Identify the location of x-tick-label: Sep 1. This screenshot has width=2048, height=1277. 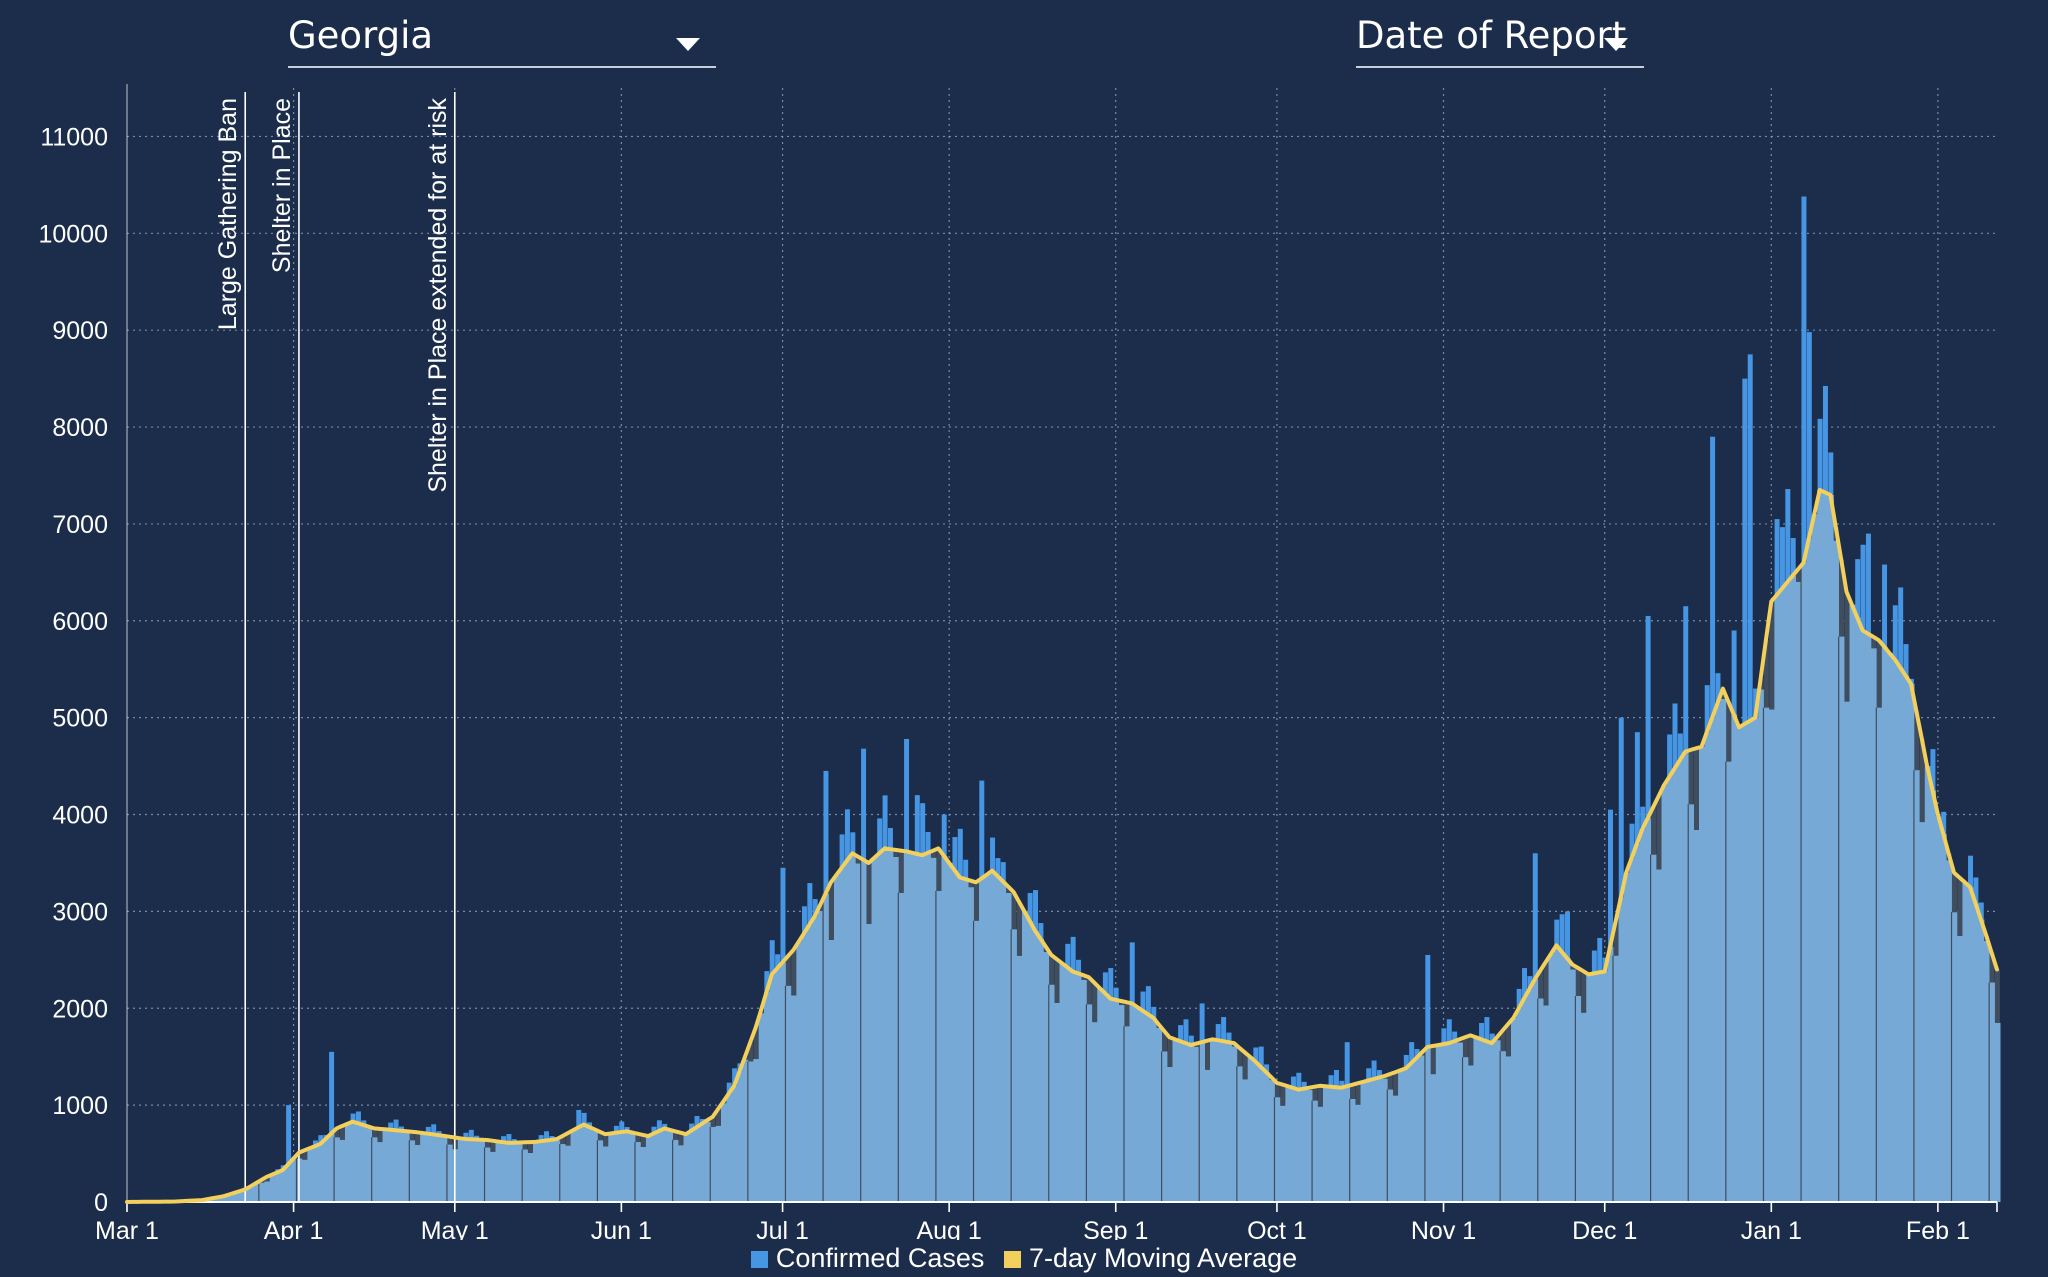
(1115, 1228).